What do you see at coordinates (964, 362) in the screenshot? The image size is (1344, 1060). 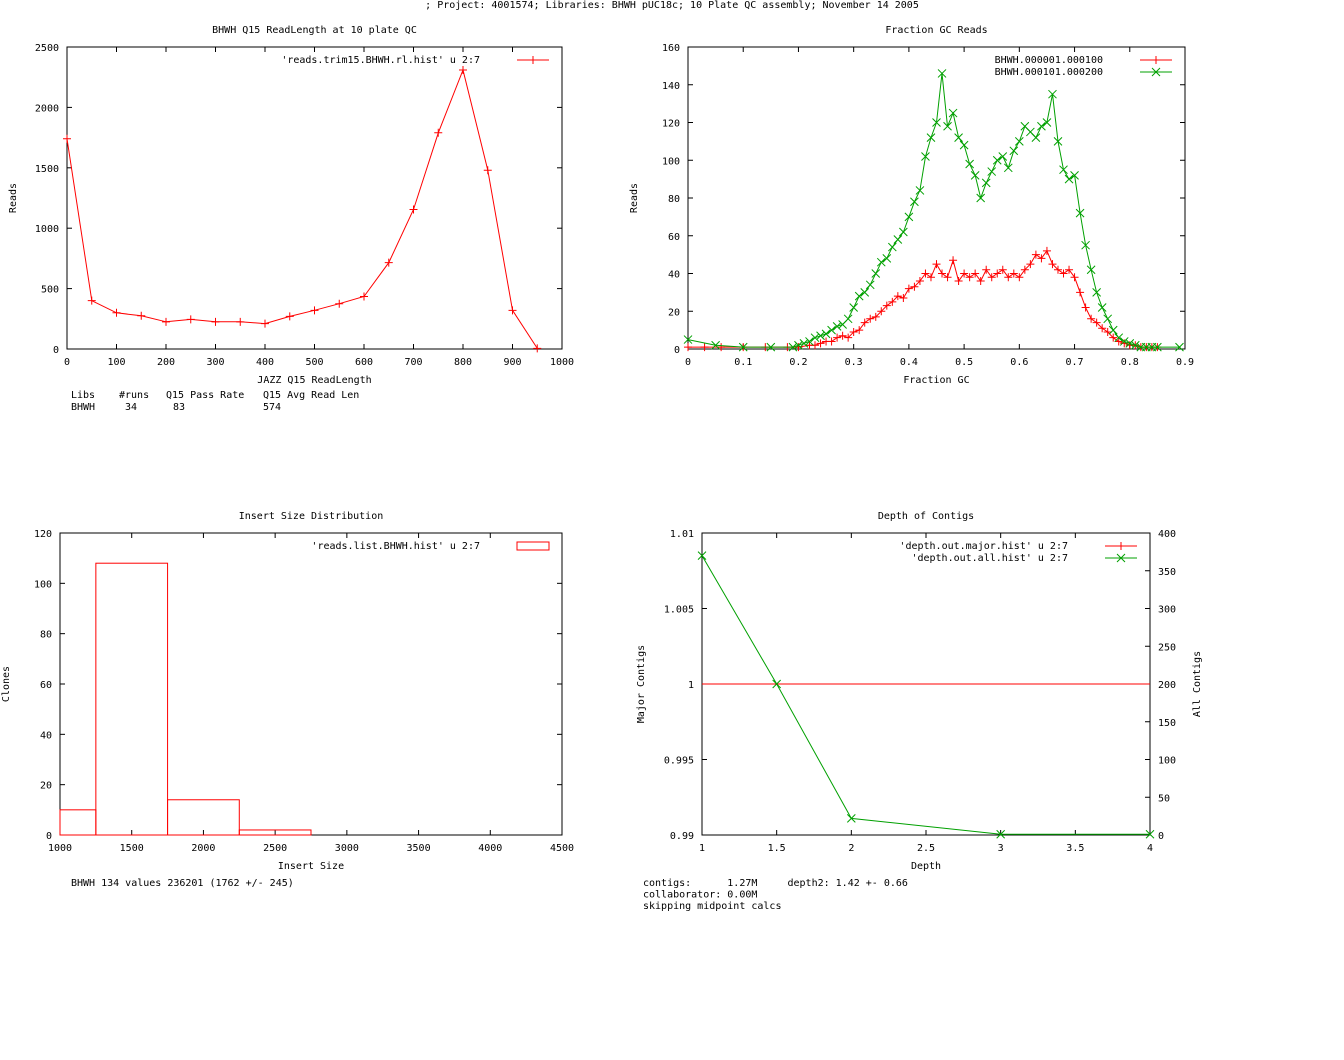 I see `x-tick-label: 0.5` at bounding box center [964, 362].